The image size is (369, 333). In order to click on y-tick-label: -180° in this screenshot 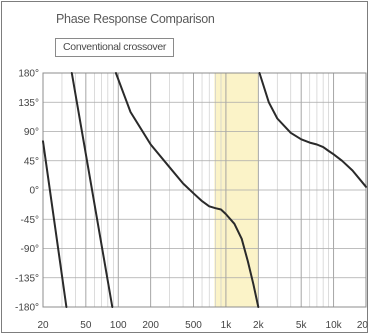, I will do `click(27, 308)`.